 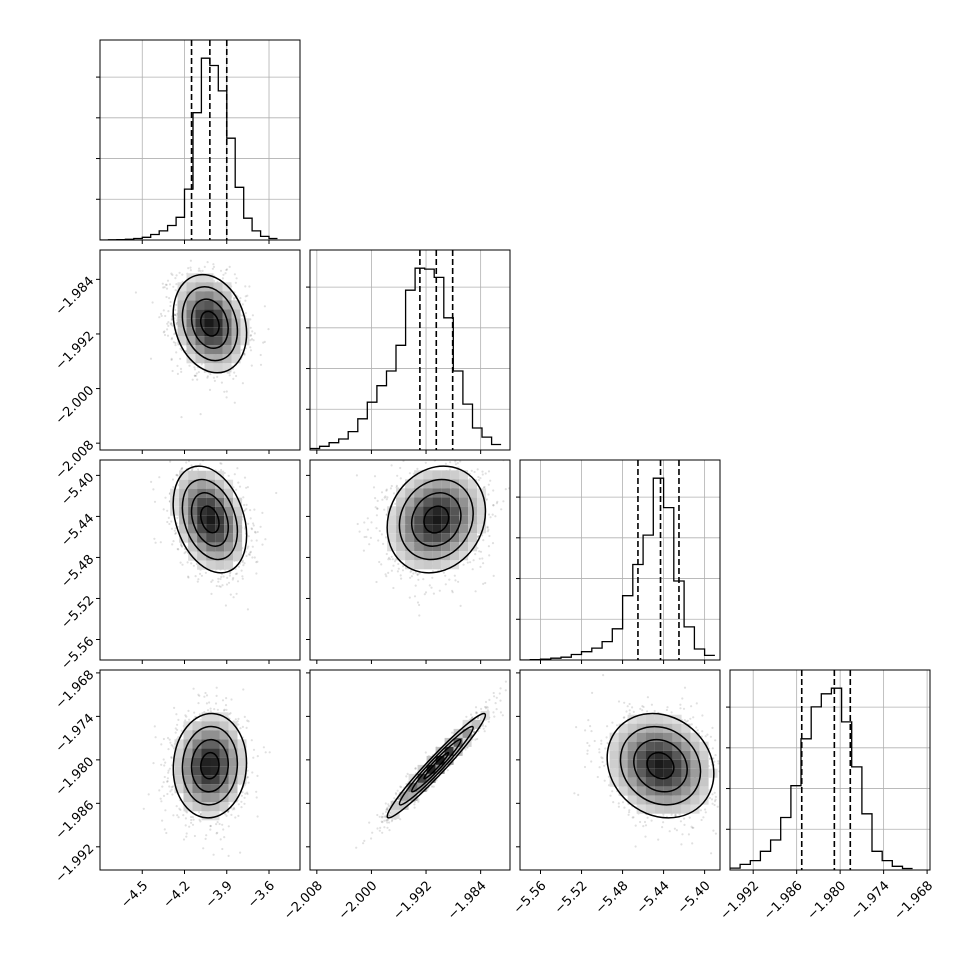 I want to click on y-tick-label: −1.968, so click(x=75, y=690).